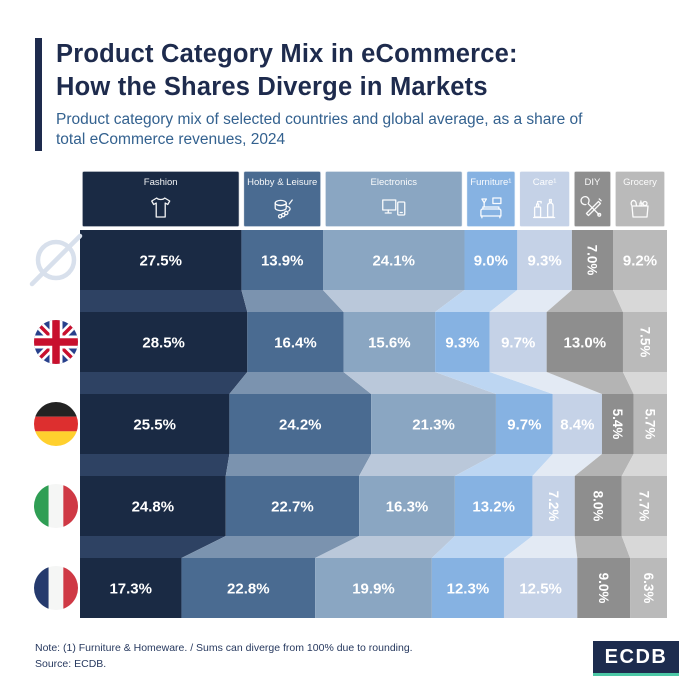 This screenshot has height=700, width=700. What do you see at coordinates (553, 506) in the screenshot?
I see `segment-value-label: 7.2%` at bounding box center [553, 506].